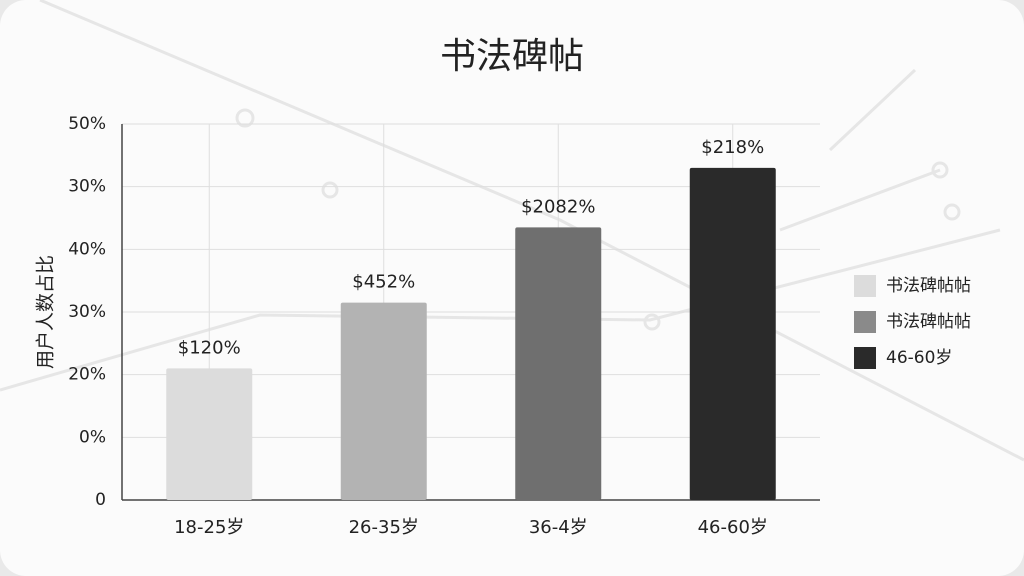  I want to click on y-tick-label: 40%, so click(87, 249).